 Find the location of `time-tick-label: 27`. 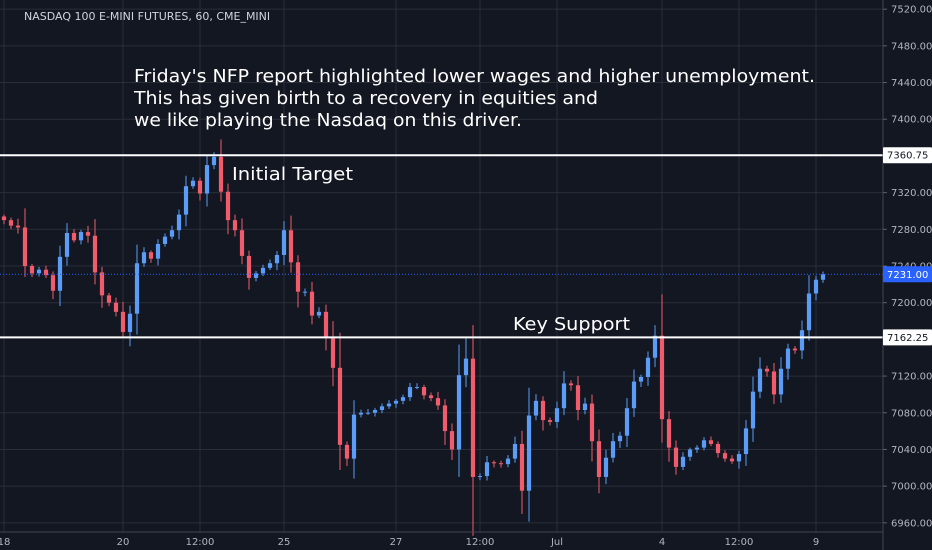

time-tick-label: 27 is located at coordinates (396, 542).